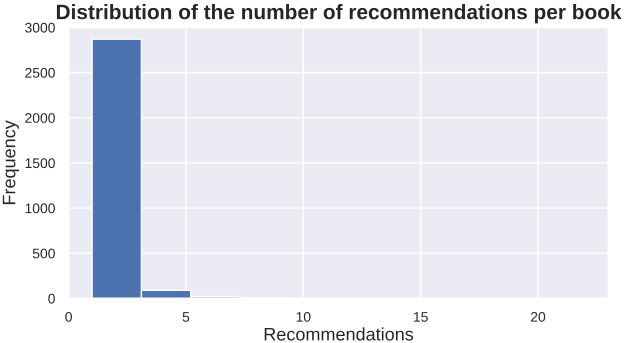 The width and height of the screenshot is (624, 343). What do you see at coordinates (186, 317) in the screenshot?
I see `x-tick-label: 5` at bounding box center [186, 317].